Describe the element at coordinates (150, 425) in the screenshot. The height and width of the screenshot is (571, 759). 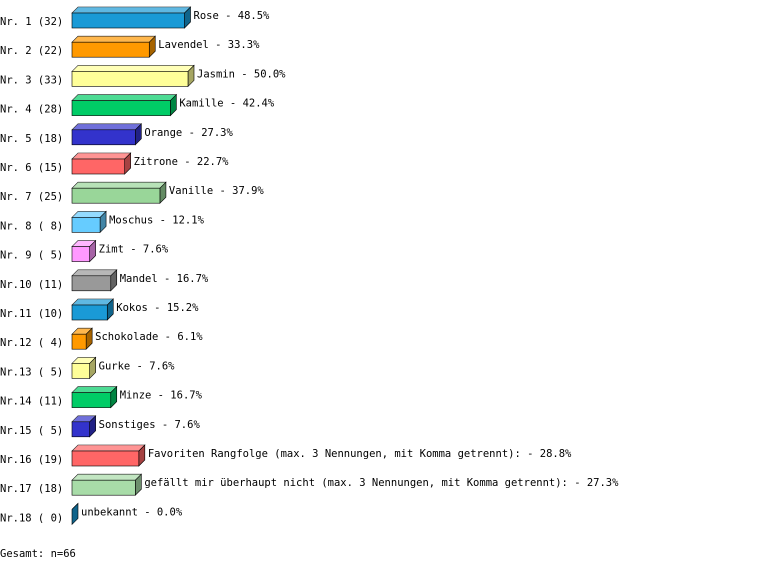
I see `value-label: Sonstiges - 7.6%` at that location.